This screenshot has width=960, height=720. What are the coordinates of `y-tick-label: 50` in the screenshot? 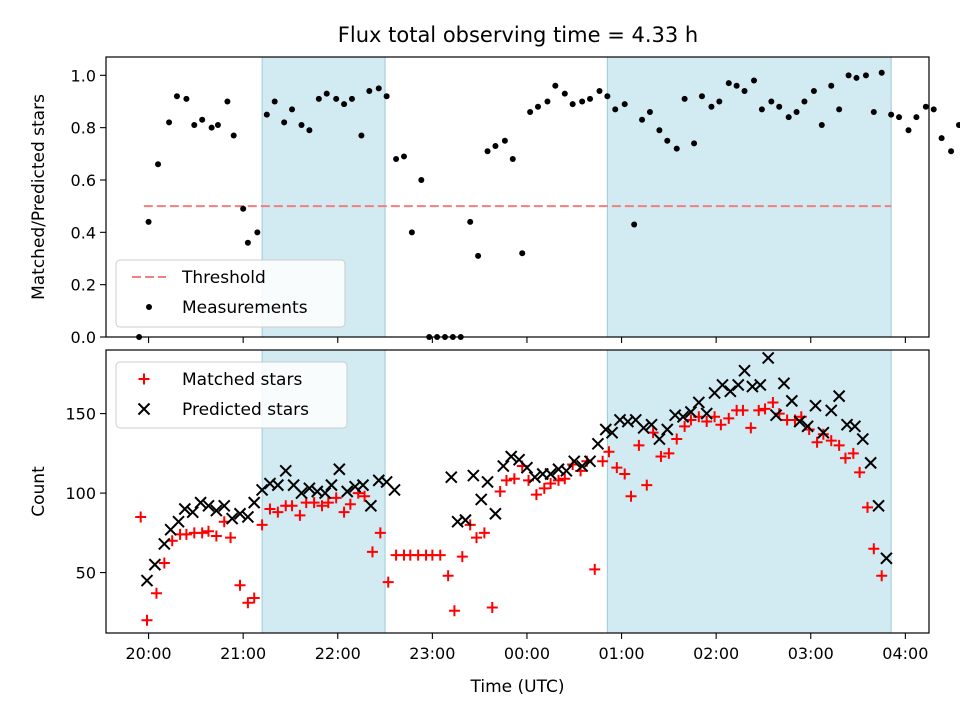 It's located at (86, 573).